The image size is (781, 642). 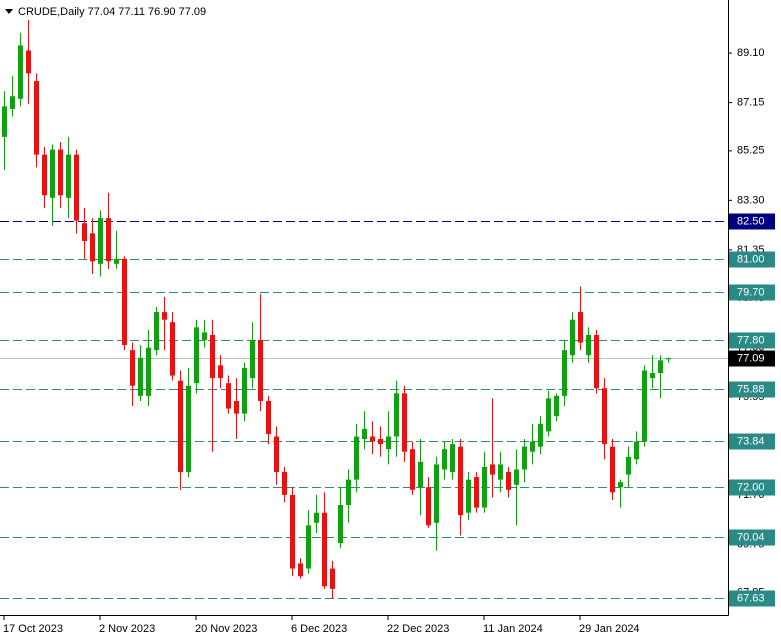 I want to click on level-label: 72.00, so click(x=751, y=487).